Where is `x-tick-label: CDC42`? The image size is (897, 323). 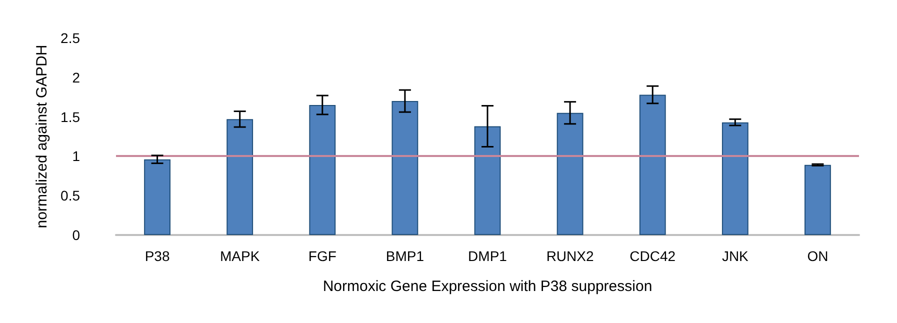
x-tick-label: CDC42 is located at coordinates (653, 256).